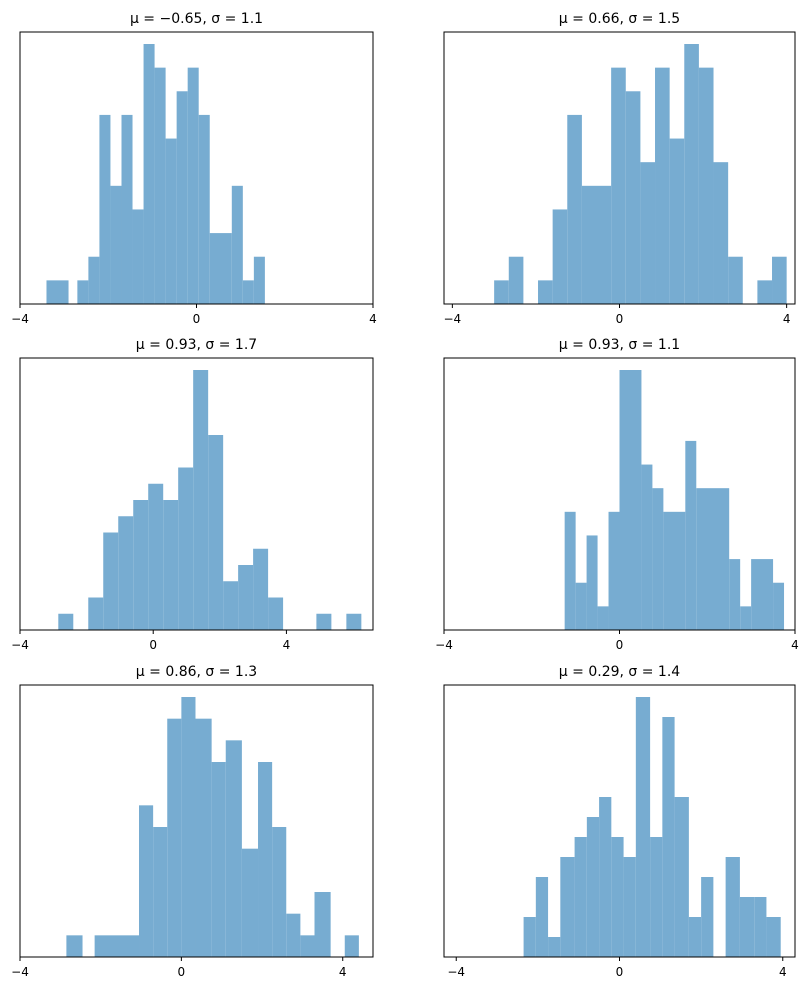 The image size is (809, 990). Describe the element at coordinates (619, 672) in the screenshot. I see `panel-title: μ = 0.29, σ = 1.4` at that location.